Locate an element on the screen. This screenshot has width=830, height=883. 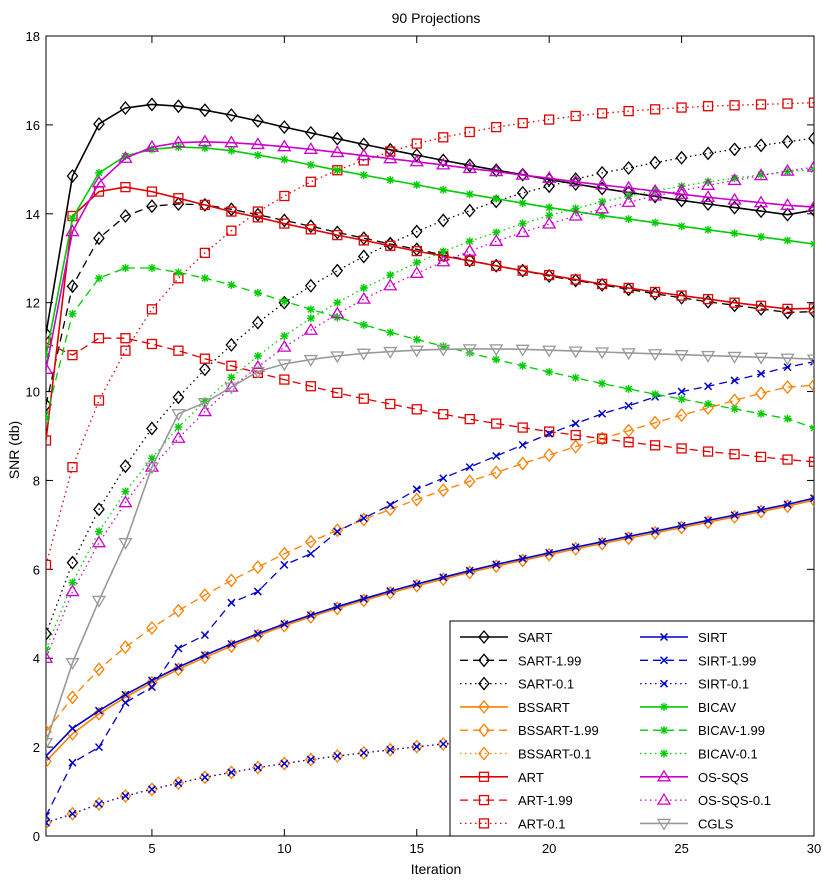
series-line is located at coordinates (430, 400).